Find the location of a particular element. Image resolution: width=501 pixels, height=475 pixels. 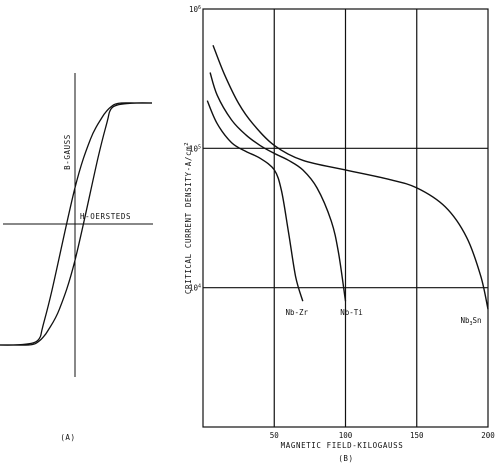

panel-b-y-label: CRITICAL CURRENT DENSITY-A/cm2 is located at coordinates (188, 218).